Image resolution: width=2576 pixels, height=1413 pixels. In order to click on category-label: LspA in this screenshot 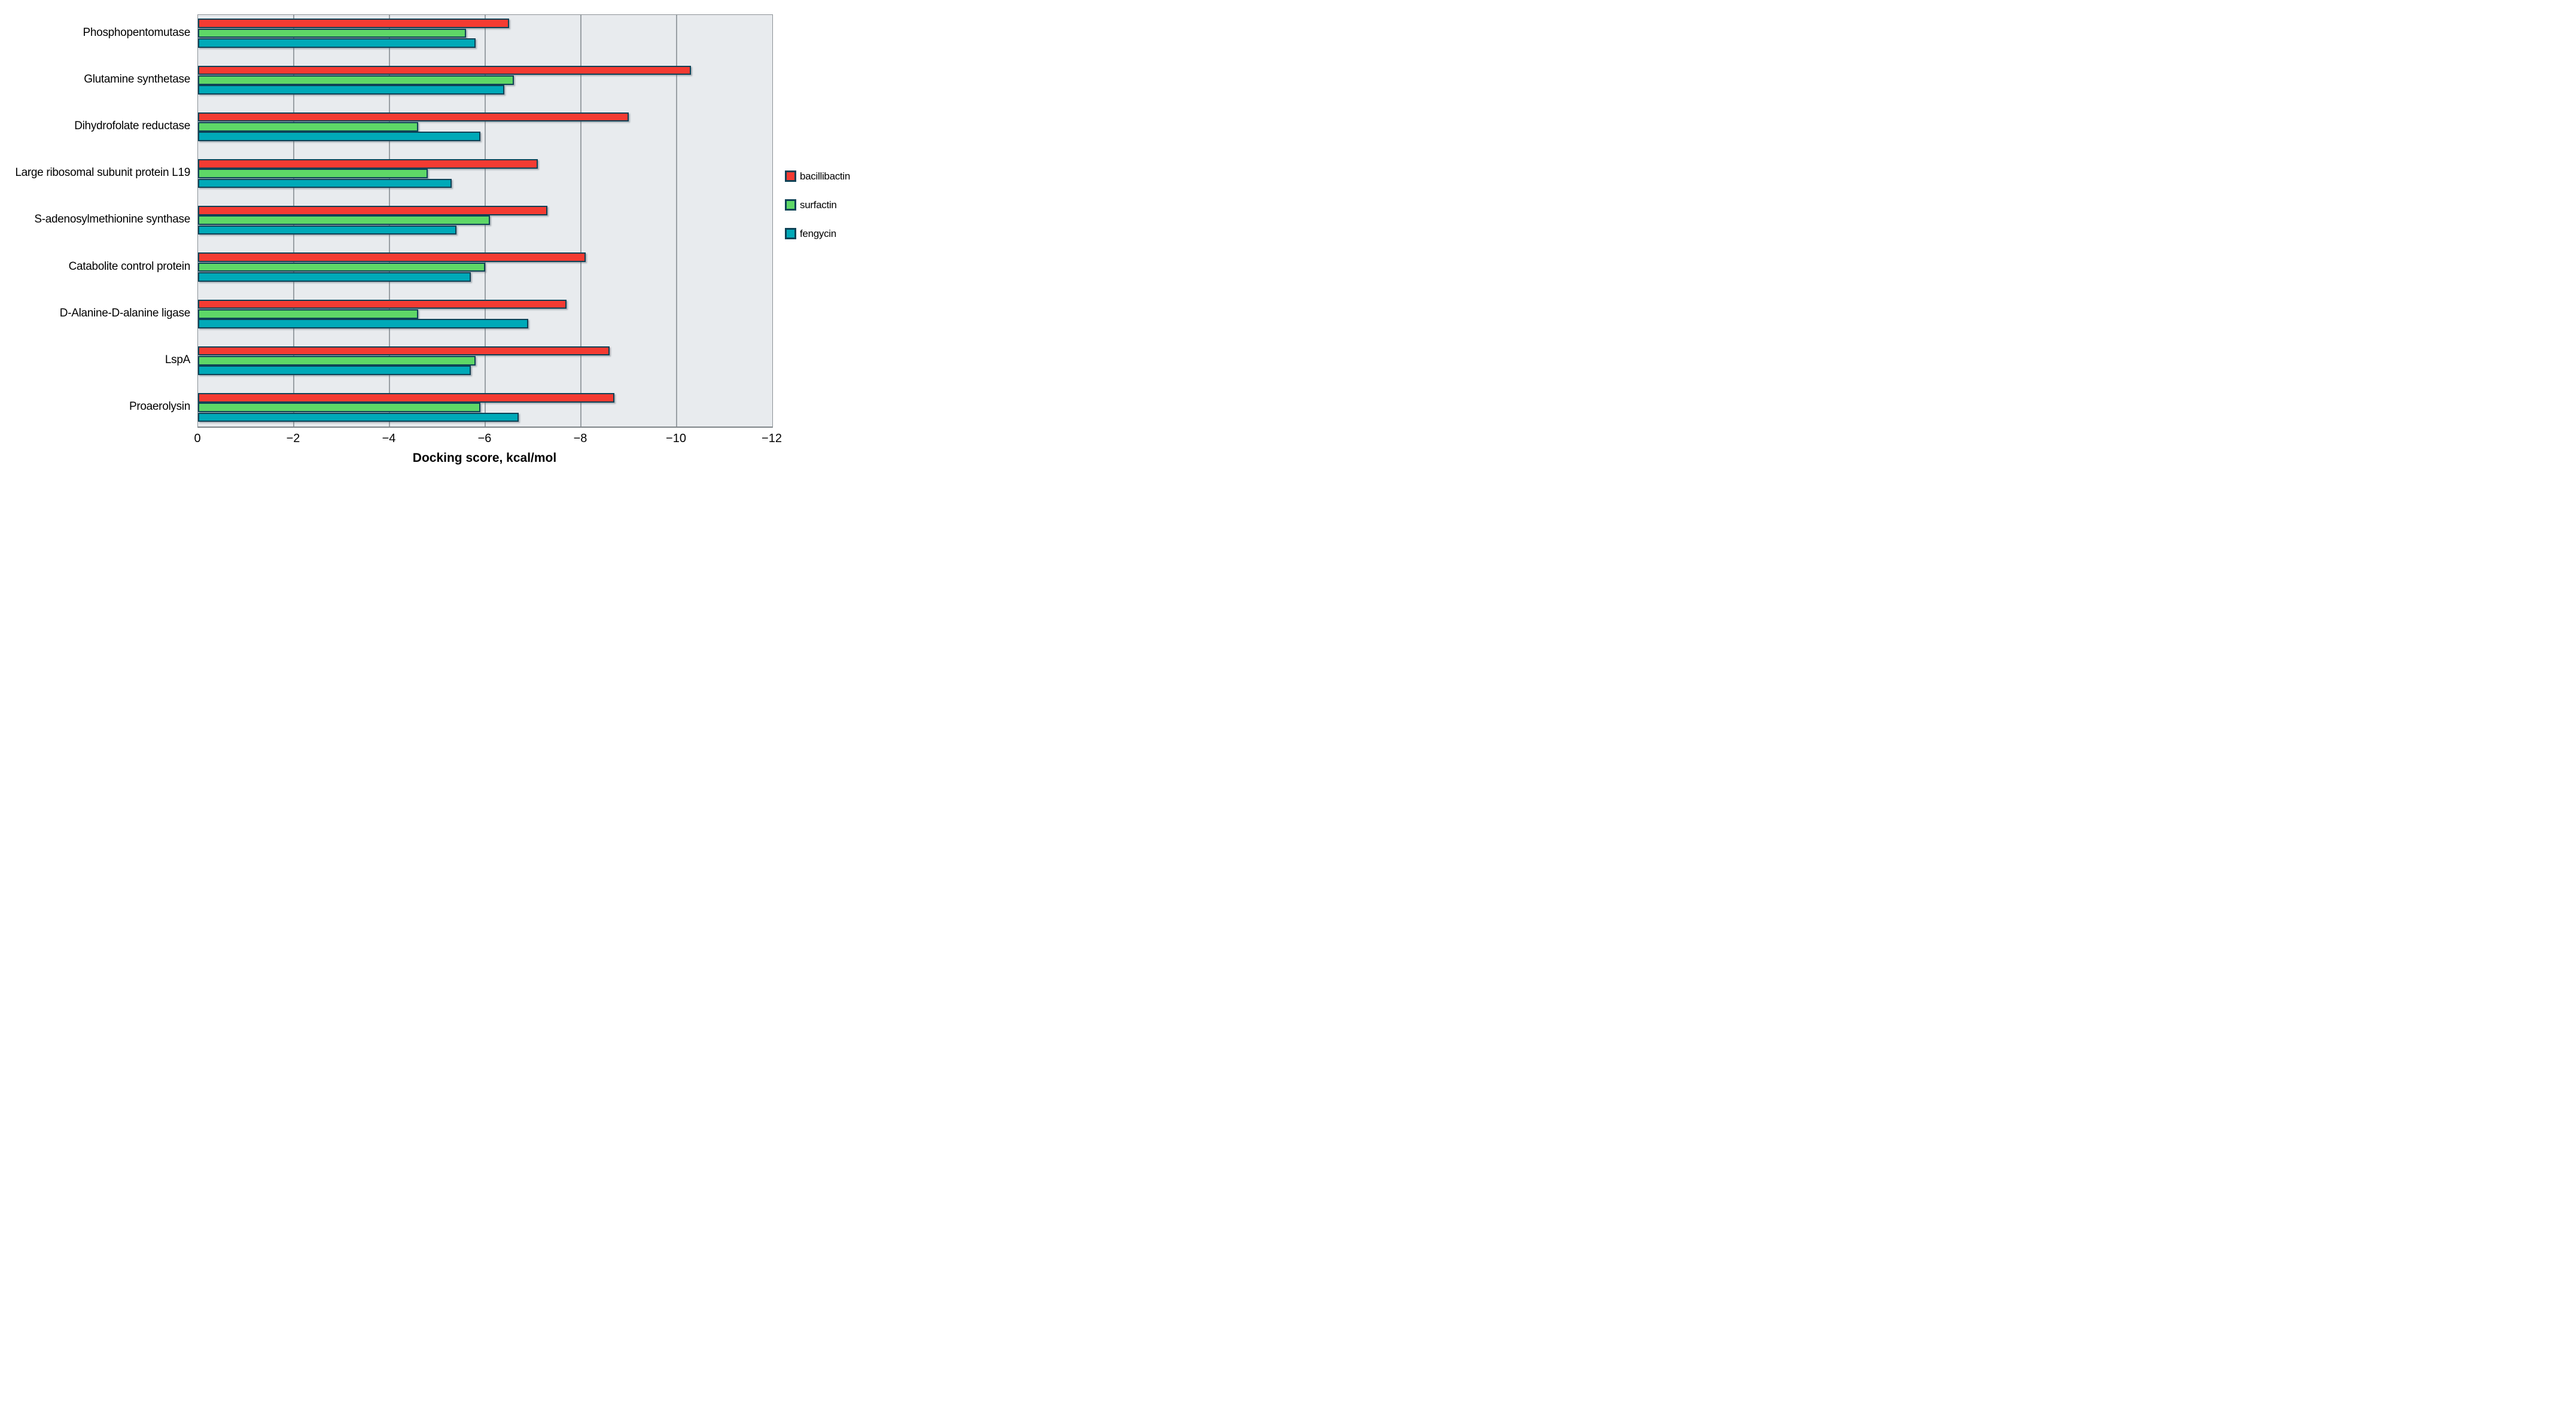, I will do `click(177, 359)`.